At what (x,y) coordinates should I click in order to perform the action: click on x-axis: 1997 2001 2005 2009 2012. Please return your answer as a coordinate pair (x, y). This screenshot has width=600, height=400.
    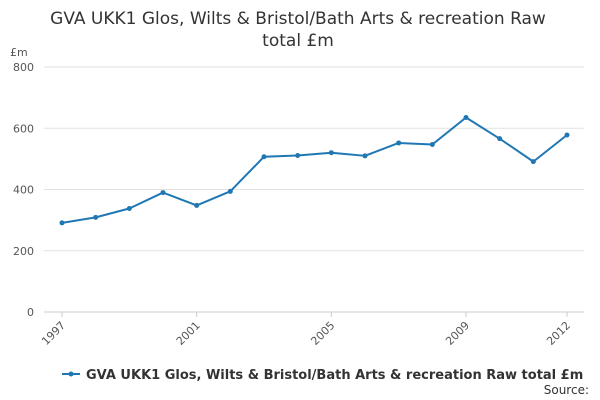
    Looking at the image, I should click on (311, 329).